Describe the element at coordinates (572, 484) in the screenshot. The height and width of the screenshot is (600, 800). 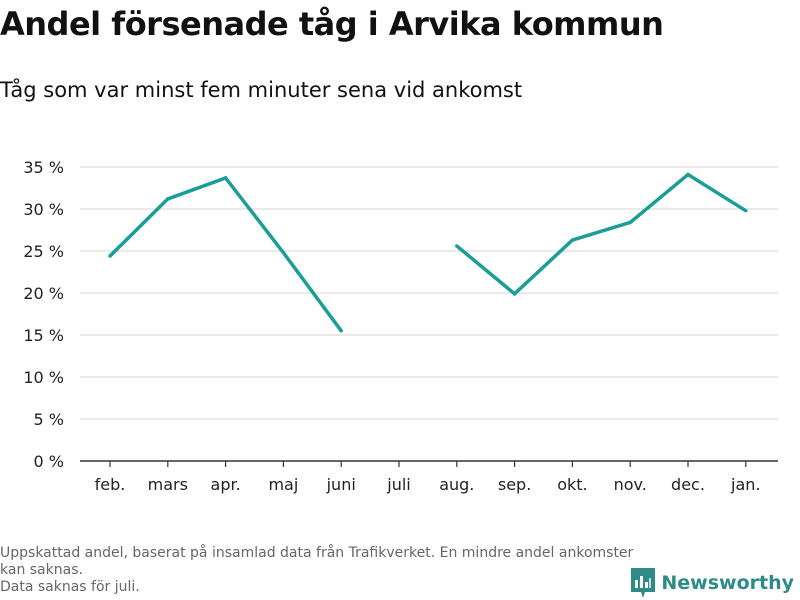
I see `x-tick-label: okt.` at that location.